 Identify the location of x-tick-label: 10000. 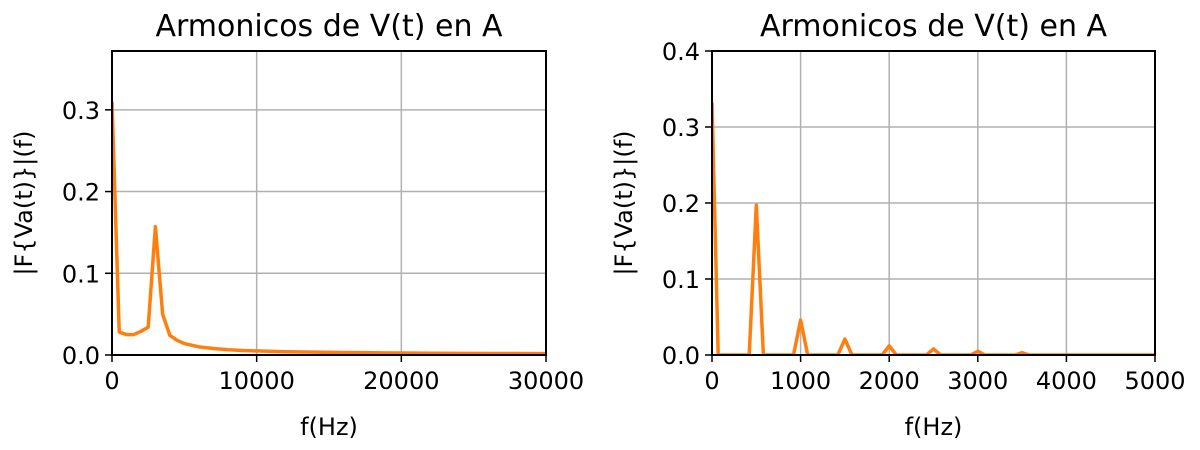
(256, 381).